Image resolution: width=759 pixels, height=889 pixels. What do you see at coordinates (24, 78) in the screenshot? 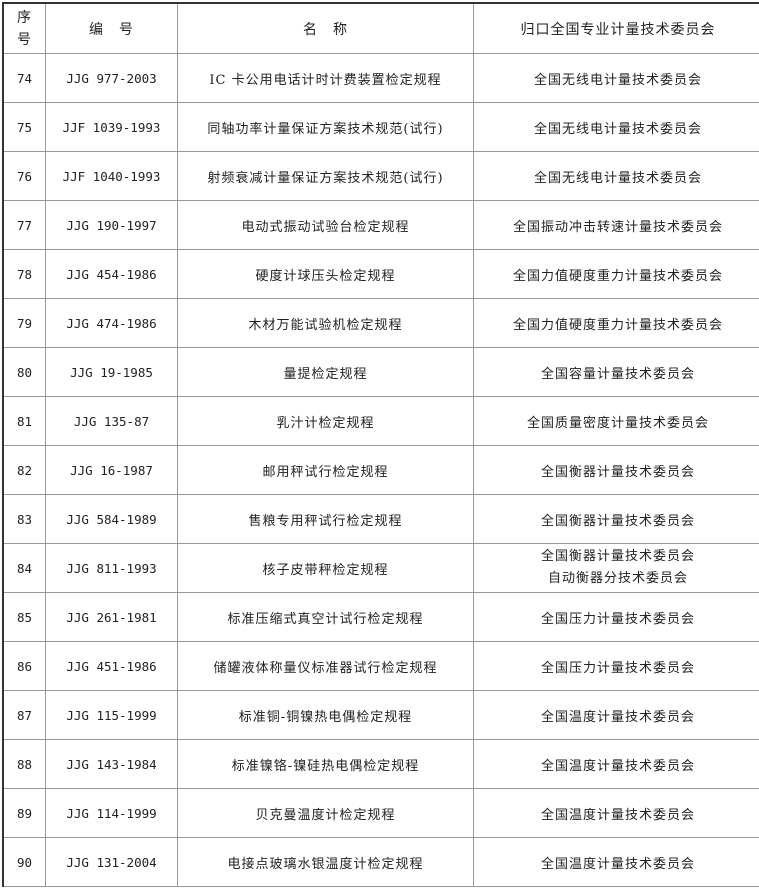
I see `cell-seq: 74` at bounding box center [24, 78].